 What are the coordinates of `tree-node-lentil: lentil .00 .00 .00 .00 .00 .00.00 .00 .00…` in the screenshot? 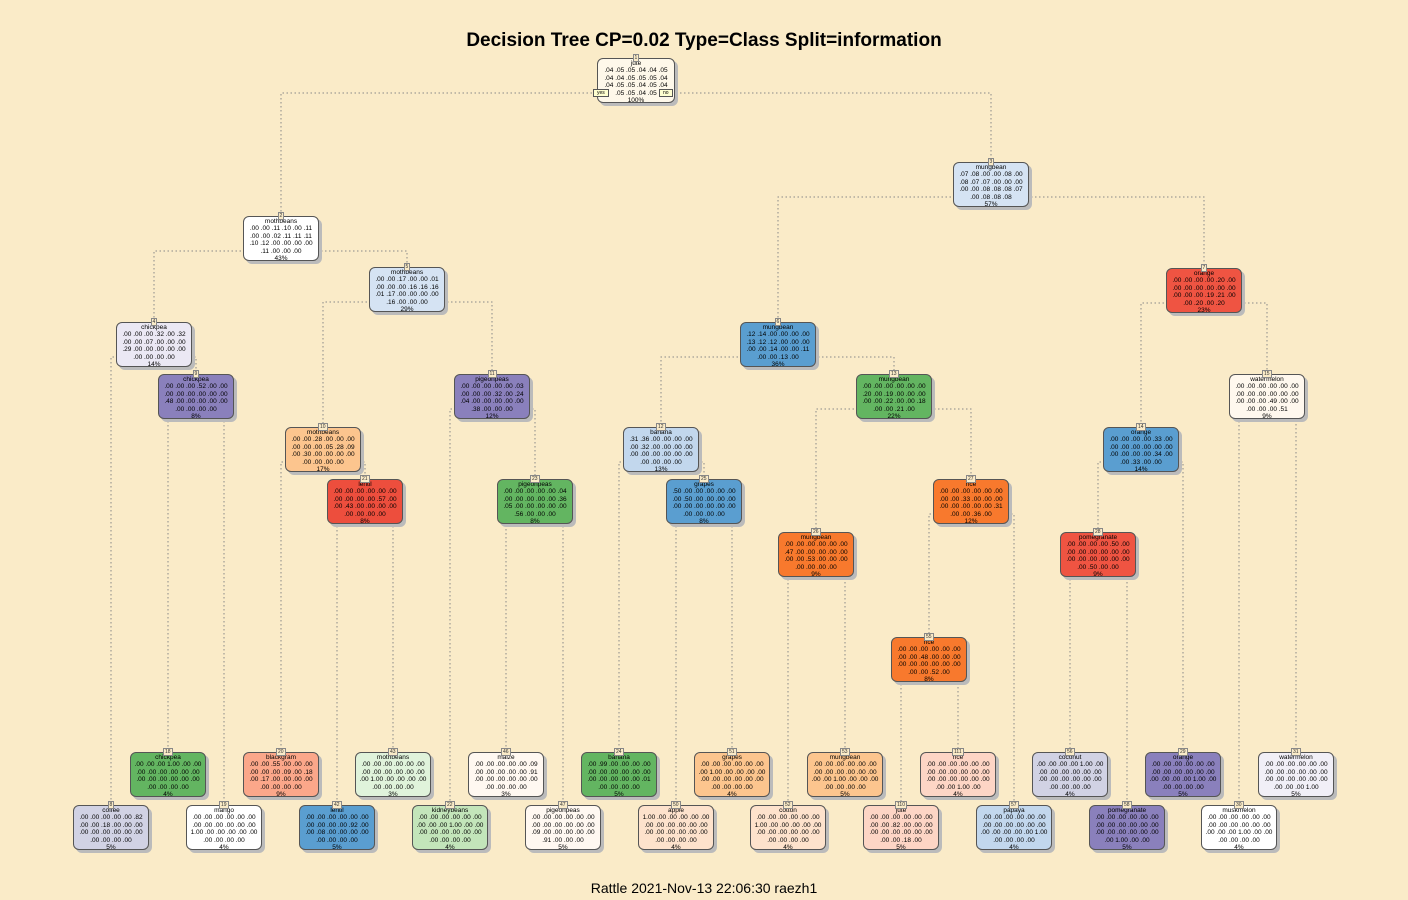 It's located at (337, 828).